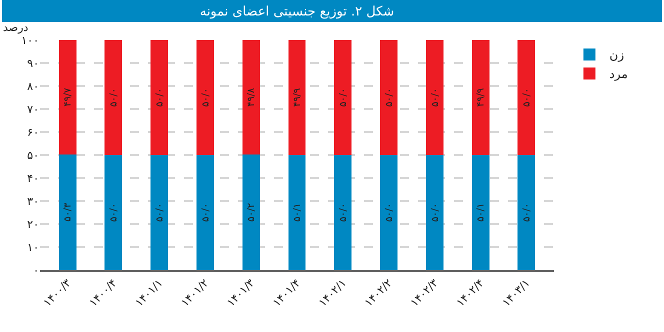 This screenshot has width=664, height=332. What do you see at coordinates (33, 155) in the screenshot?
I see `y-tick-label: ۵۰` at bounding box center [33, 155].